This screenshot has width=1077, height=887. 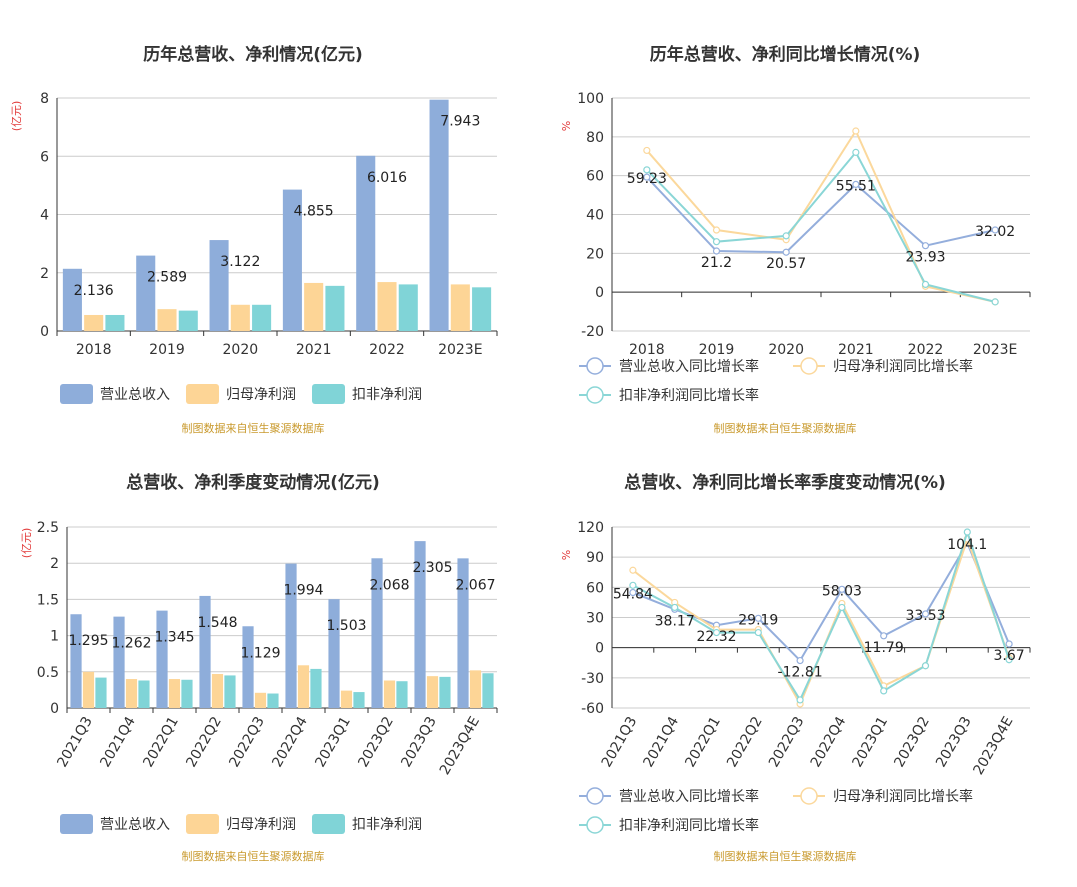 I want to click on y-tick-label: -30, so click(x=592, y=679).